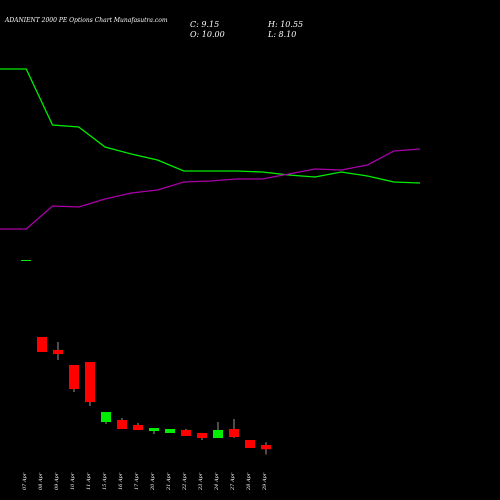  Describe the element at coordinates (121, 481) in the screenshot. I see `x-tick-label: 16 Apr` at that location.